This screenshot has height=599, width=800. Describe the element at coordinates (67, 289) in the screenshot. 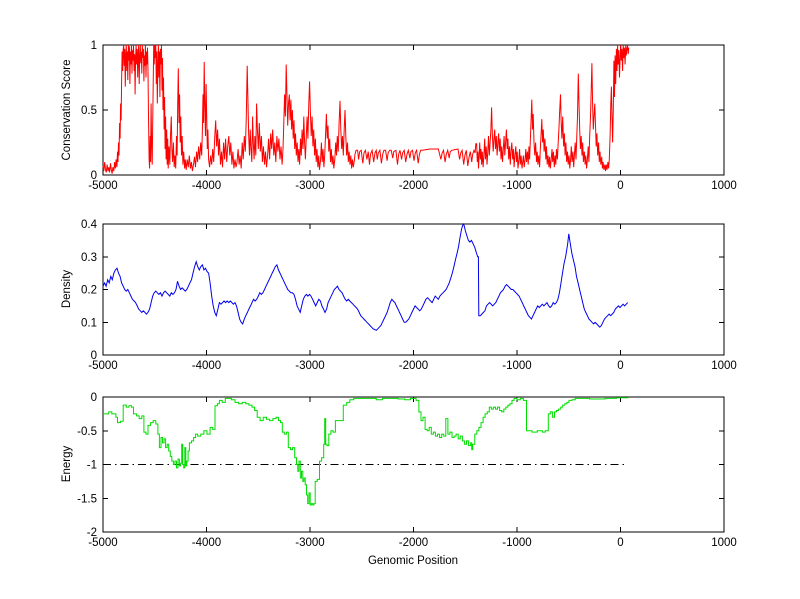

I see `y-axis-label-density: Density` at that location.